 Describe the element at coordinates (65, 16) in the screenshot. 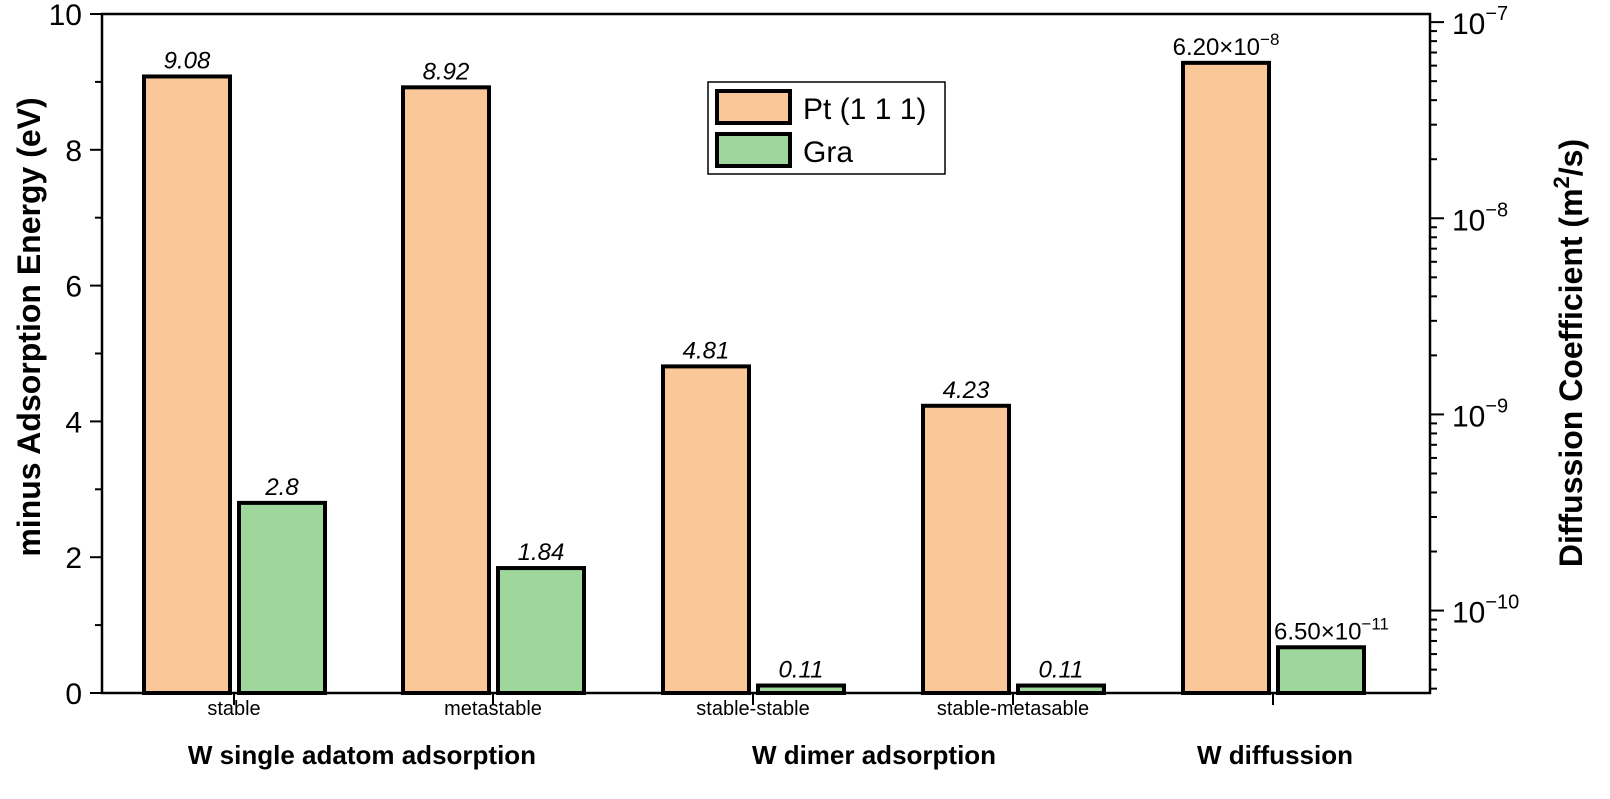

I see `y-tick-label: 10` at that location.